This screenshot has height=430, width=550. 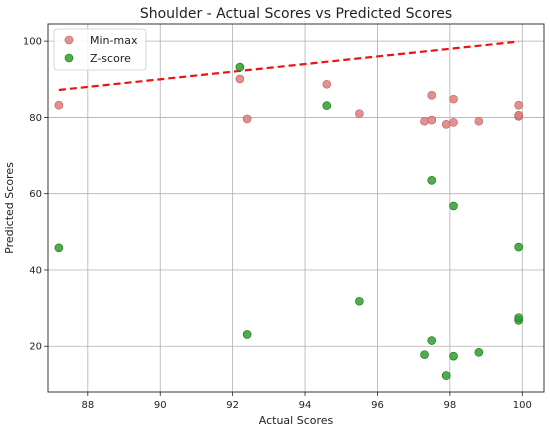 I want to click on legend-marker-min-max, so click(x=69, y=40).